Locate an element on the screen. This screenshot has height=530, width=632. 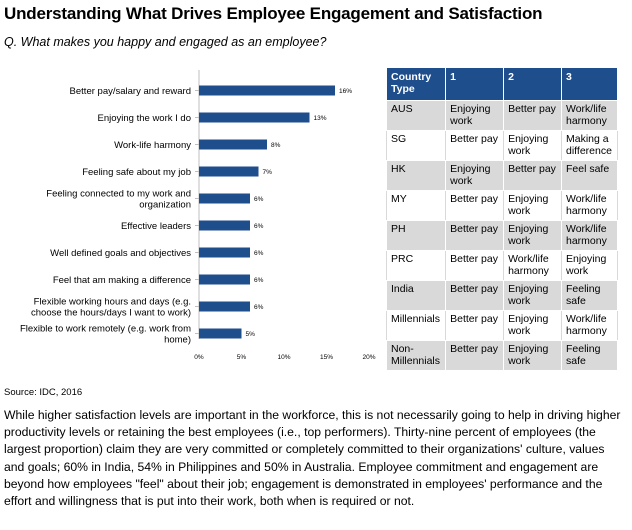
category-label: Well defined goals and objectives is located at coordinates (120, 253).